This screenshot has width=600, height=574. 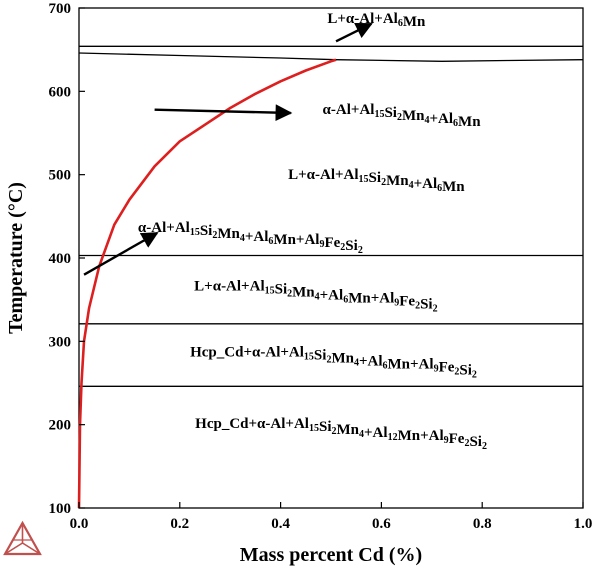 What do you see at coordinates (341, 434) in the screenshot?
I see `region-label-7: Hcp_Cd+α-Al+Al15Si2Mn4+Al12Mn+Al9Fe2Si2` at bounding box center [341, 434].